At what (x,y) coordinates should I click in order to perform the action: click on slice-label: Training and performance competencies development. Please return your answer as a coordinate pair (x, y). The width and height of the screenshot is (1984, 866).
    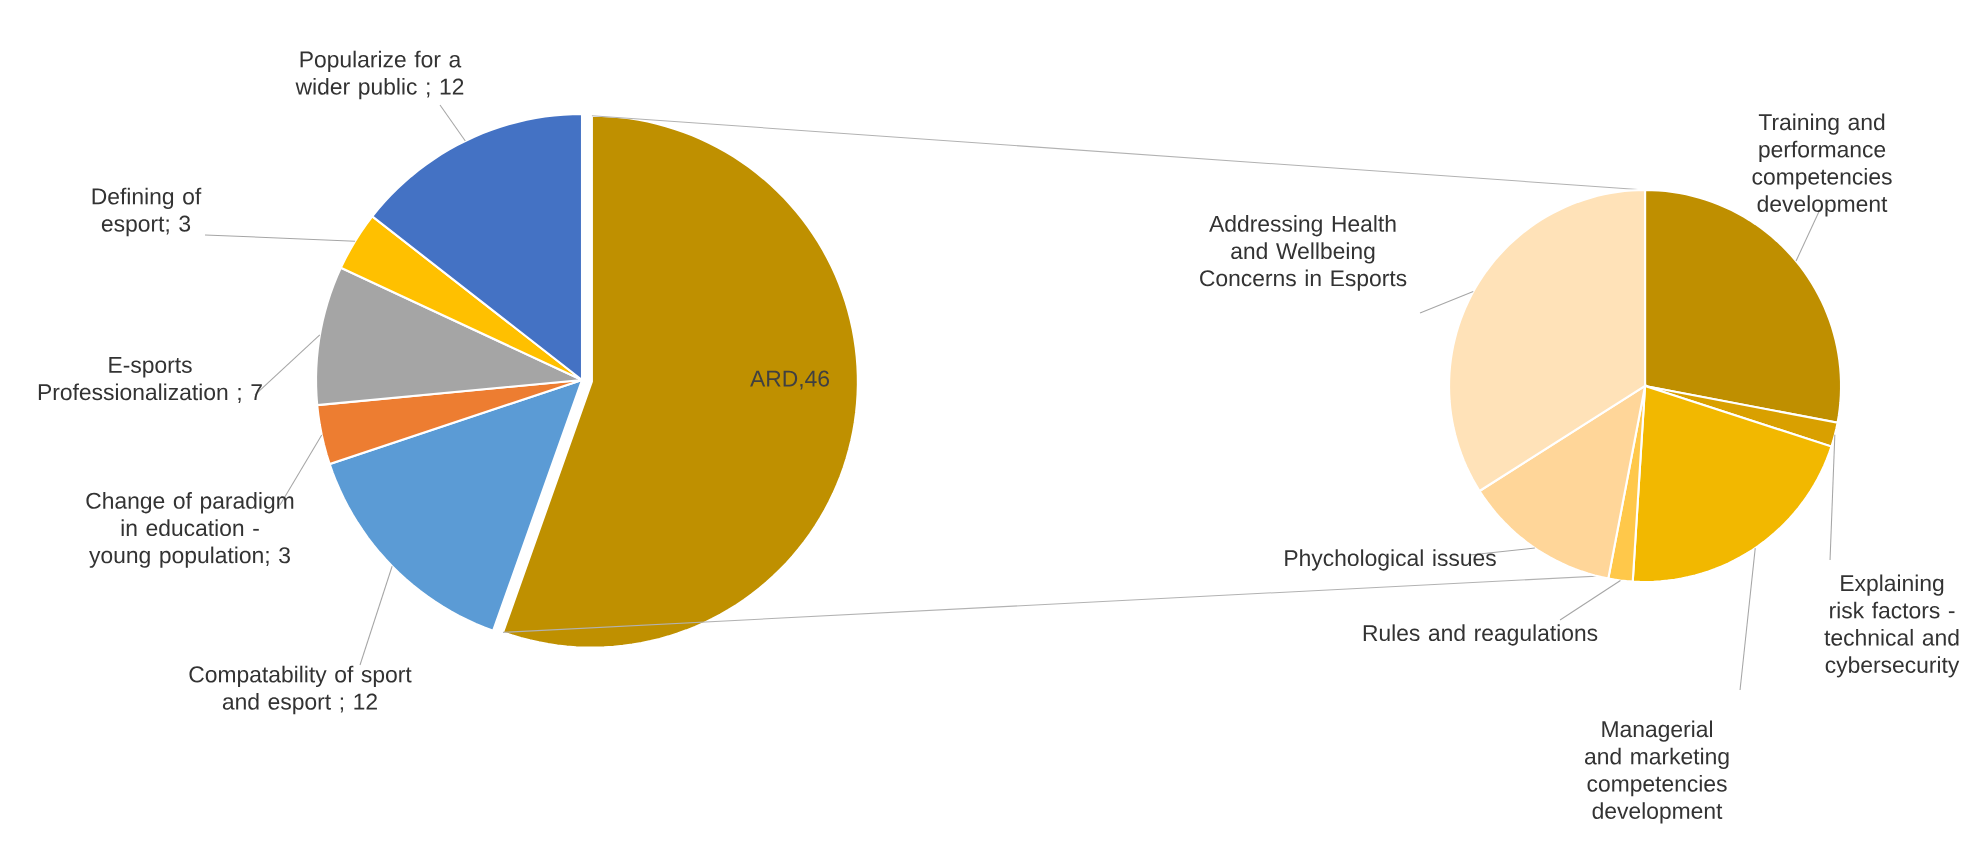
    Looking at the image, I should click on (1822, 165).